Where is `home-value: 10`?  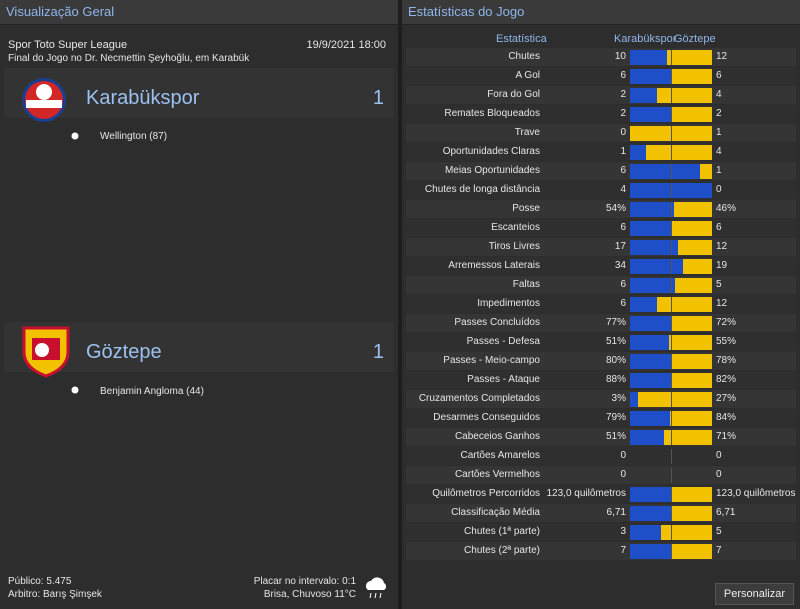
home-value: 10 is located at coordinates (620, 56).